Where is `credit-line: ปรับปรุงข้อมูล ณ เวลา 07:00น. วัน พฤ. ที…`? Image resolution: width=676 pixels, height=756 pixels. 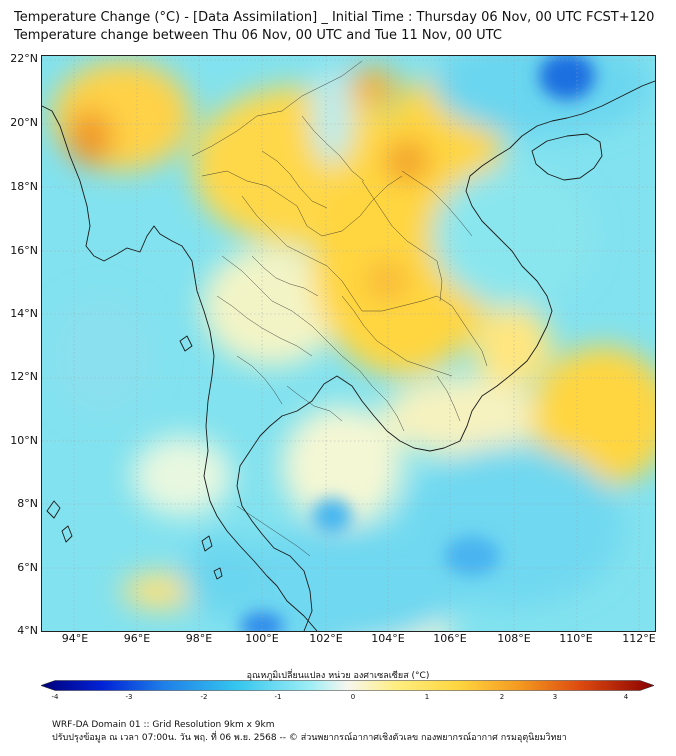 credit-line: ปรับปรุงข้อมูล ณ เวลา 07:00น. วัน พฤ. ที… is located at coordinates (309, 738).